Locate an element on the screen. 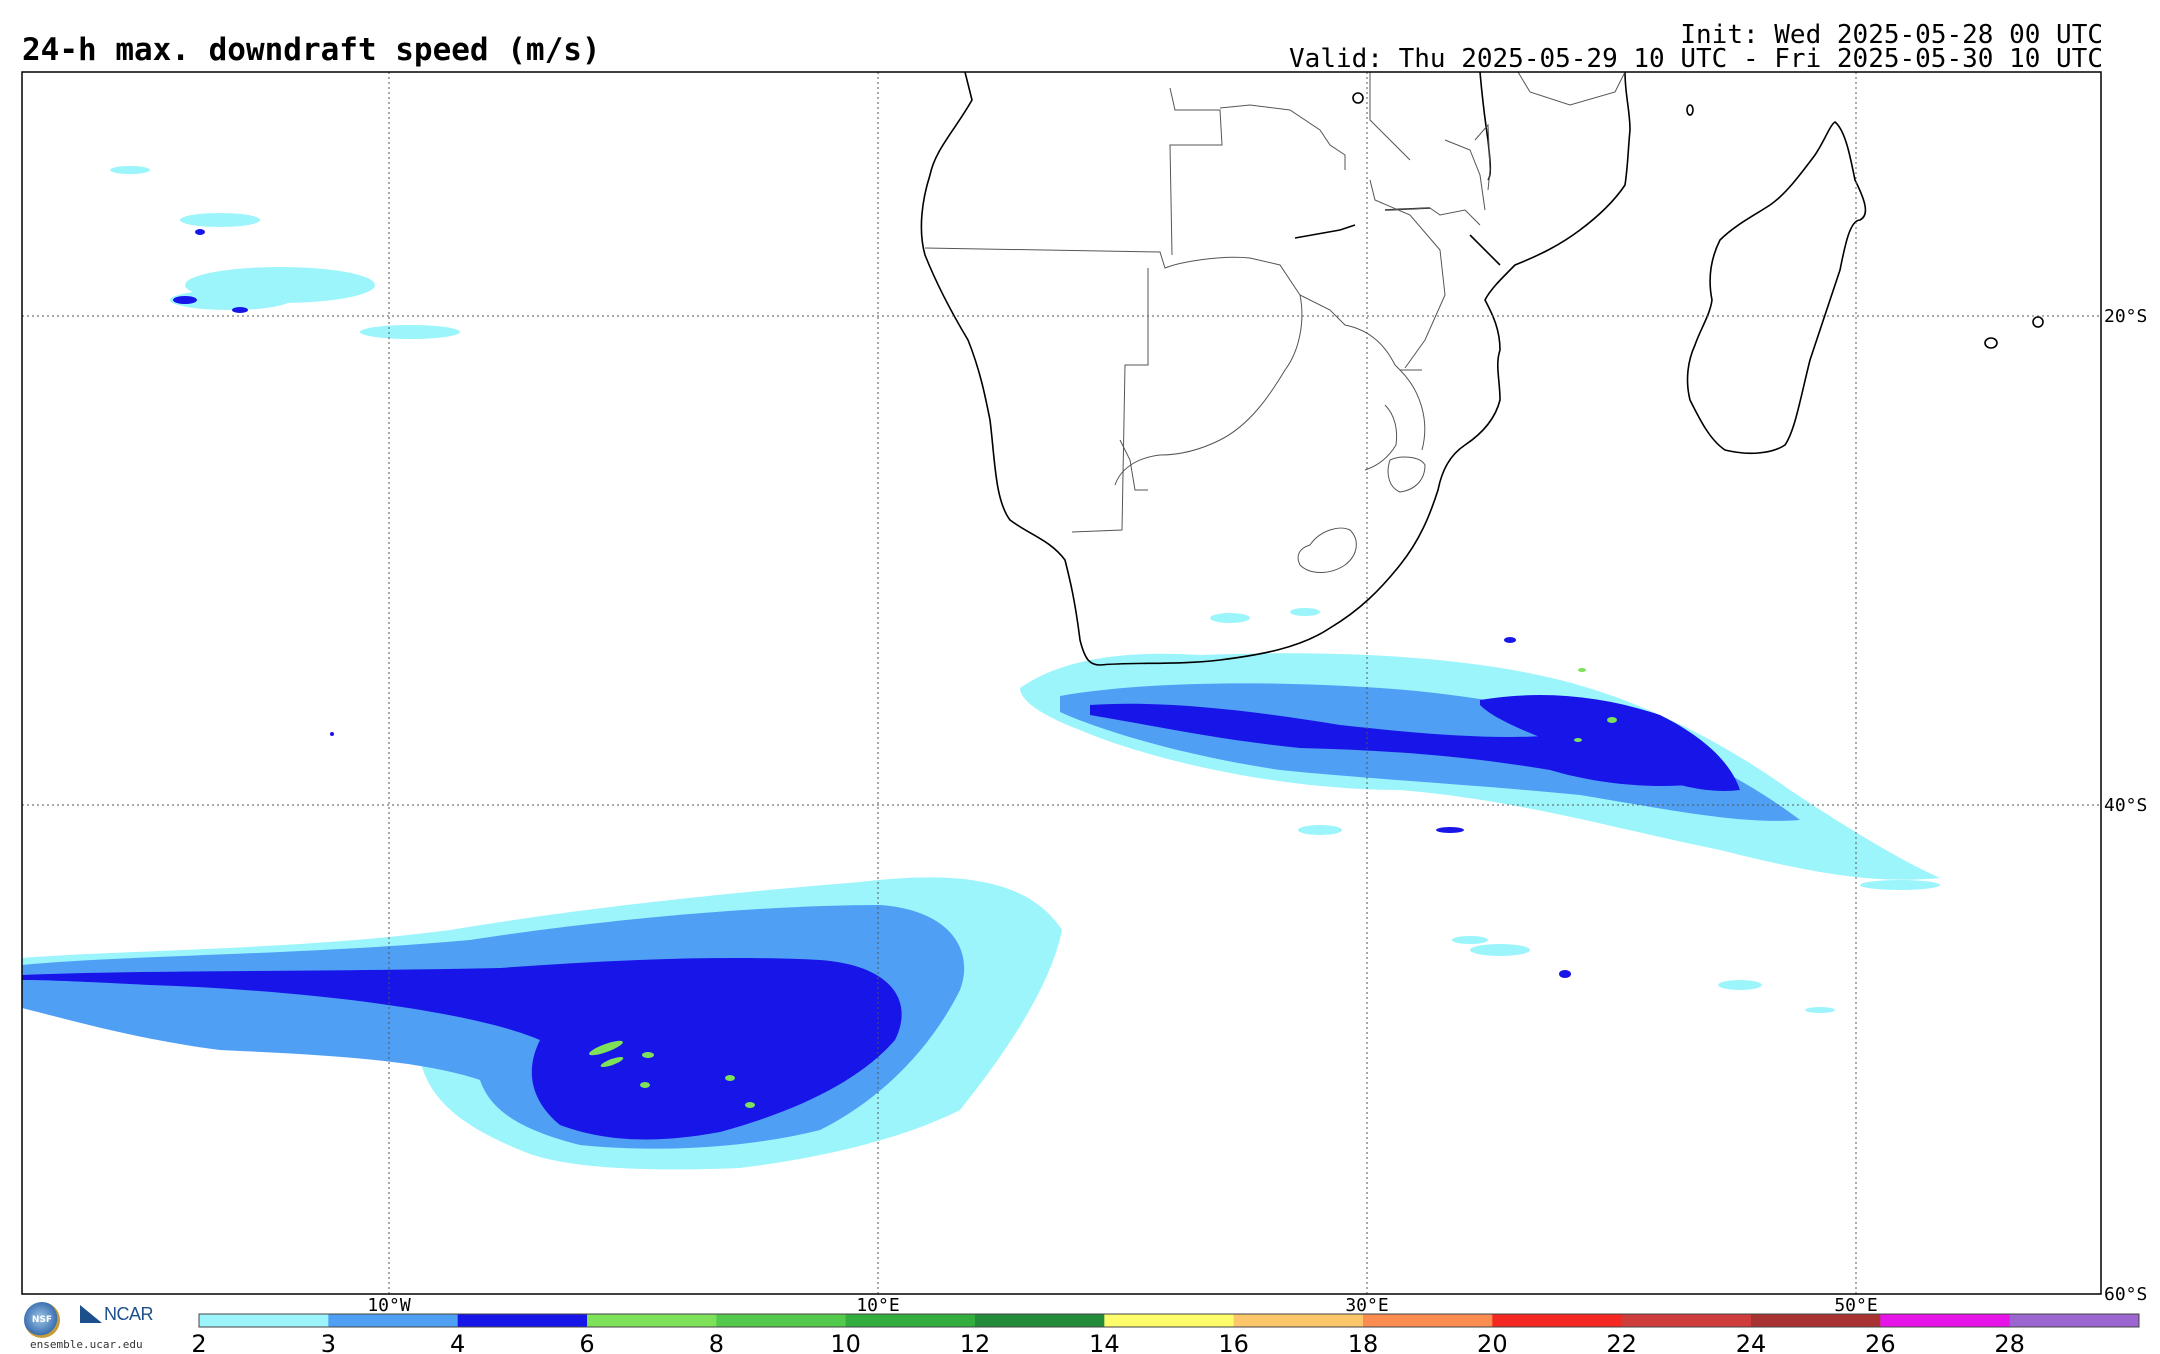 The width and height of the screenshot is (2160, 1354). colorbar-border is located at coordinates (1169, 1320).